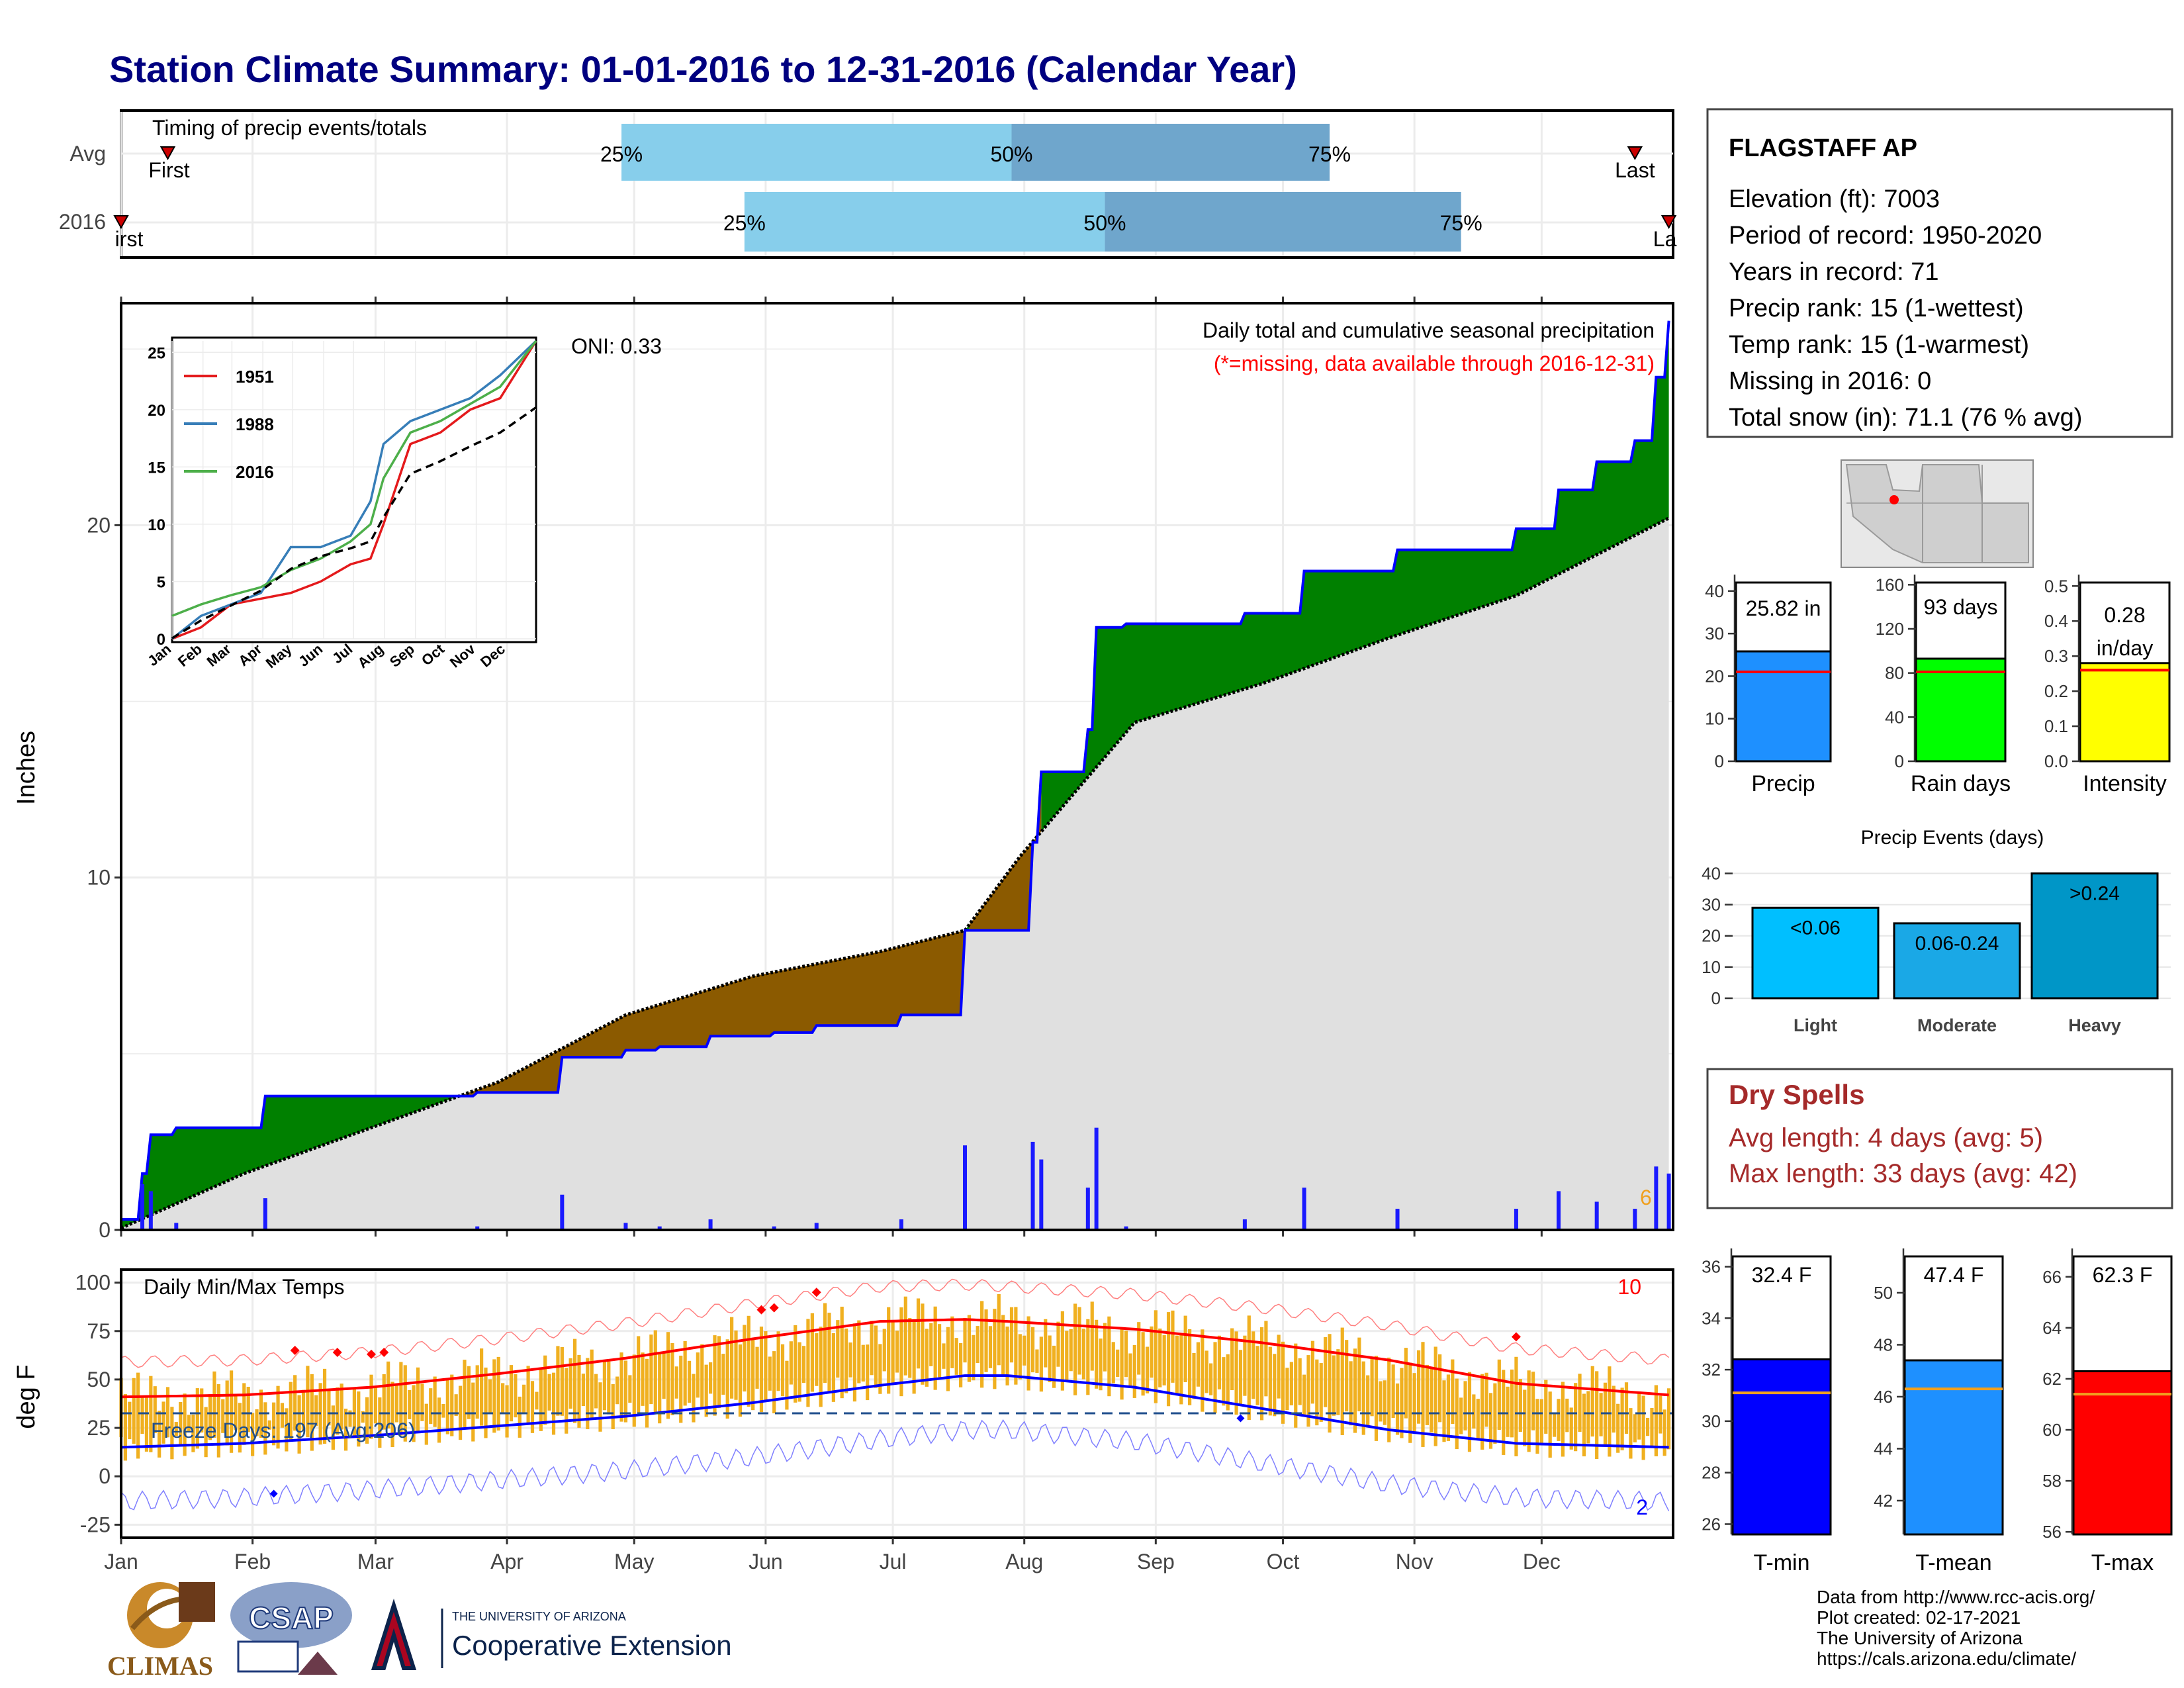 The height and width of the screenshot is (1688, 2184). What do you see at coordinates (1024, 1561) in the screenshot?
I see `month-label: Aug` at bounding box center [1024, 1561].